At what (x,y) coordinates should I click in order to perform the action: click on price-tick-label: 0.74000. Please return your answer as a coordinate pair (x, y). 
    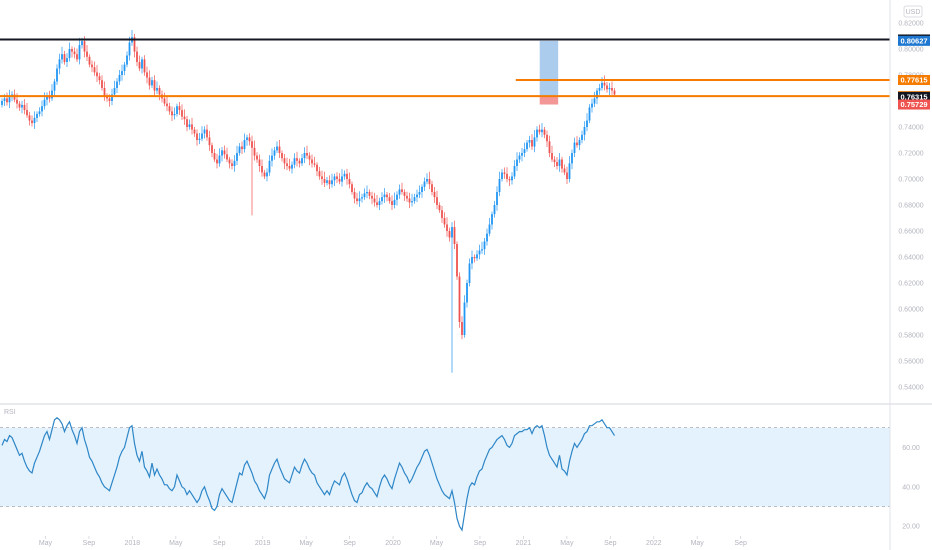
    Looking at the image, I should click on (910, 128).